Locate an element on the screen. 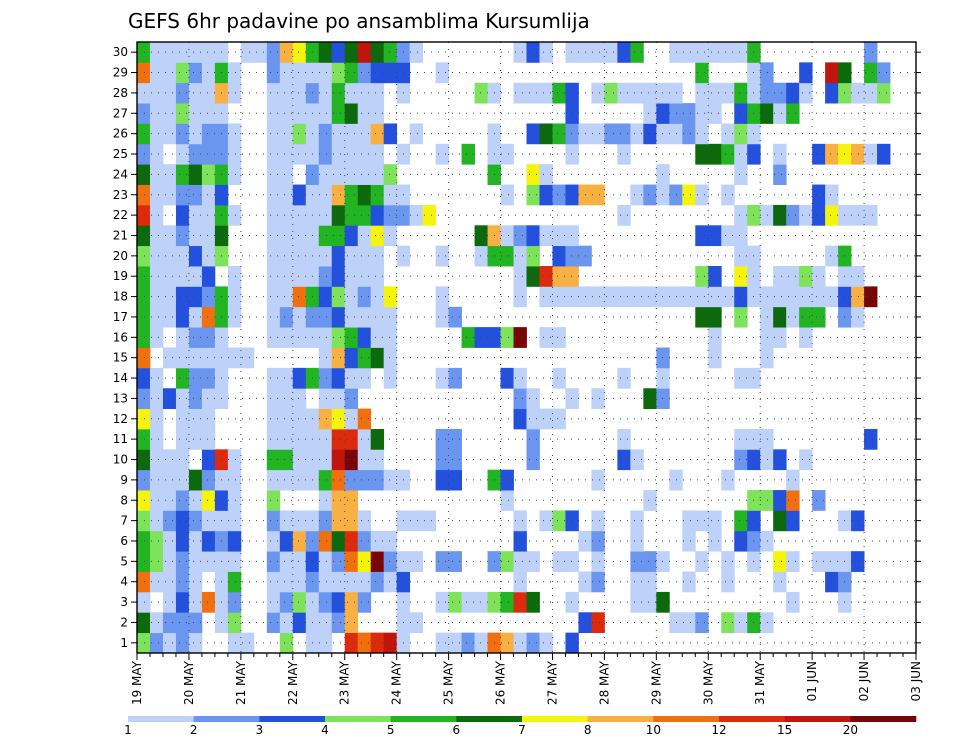  x-tick-label: 29 MAY is located at coordinates (656, 682).